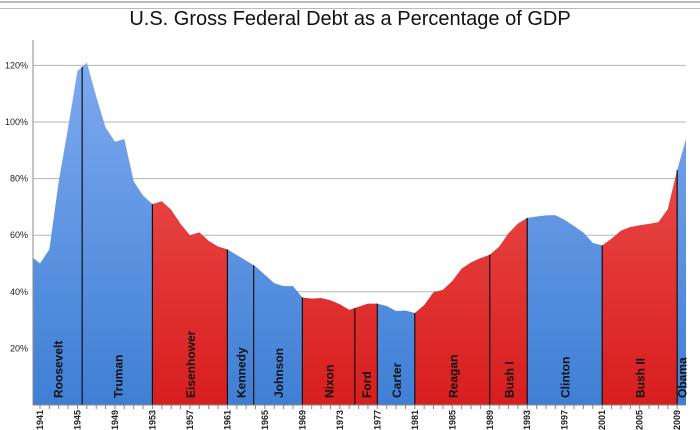 This screenshot has width=700, height=430. I want to click on x-tick-label: 1949, so click(115, 420).